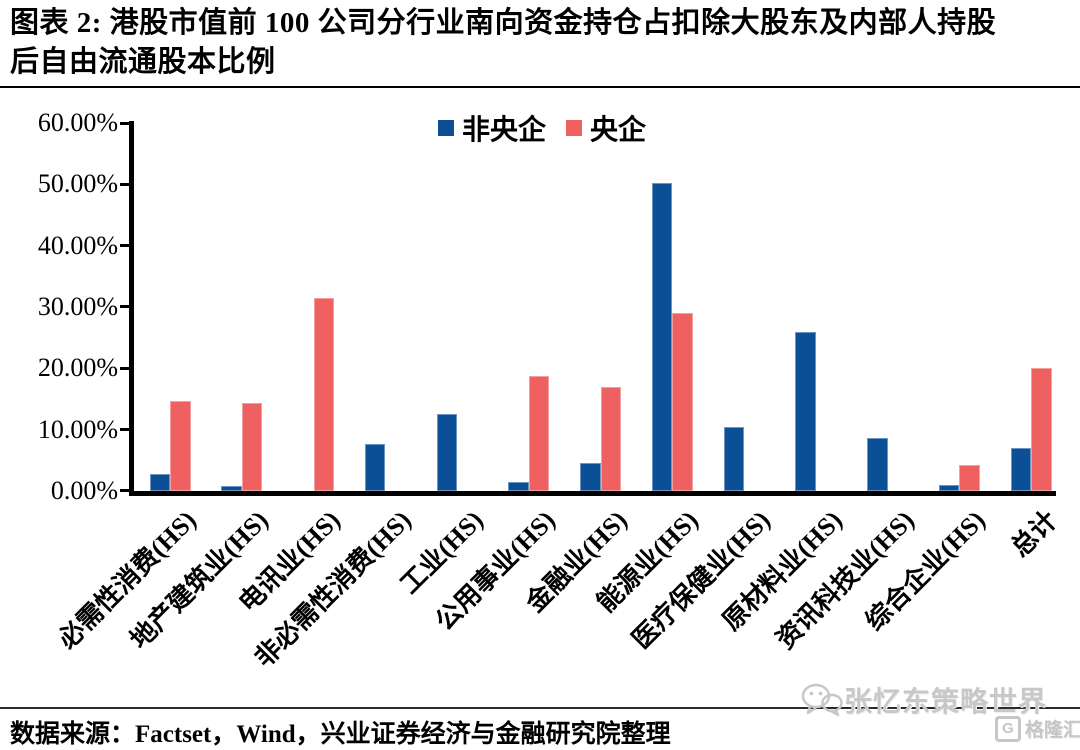 The image size is (1080, 750). Describe the element at coordinates (77, 184) in the screenshot. I see `y-tick-label: 50.00%` at that location.